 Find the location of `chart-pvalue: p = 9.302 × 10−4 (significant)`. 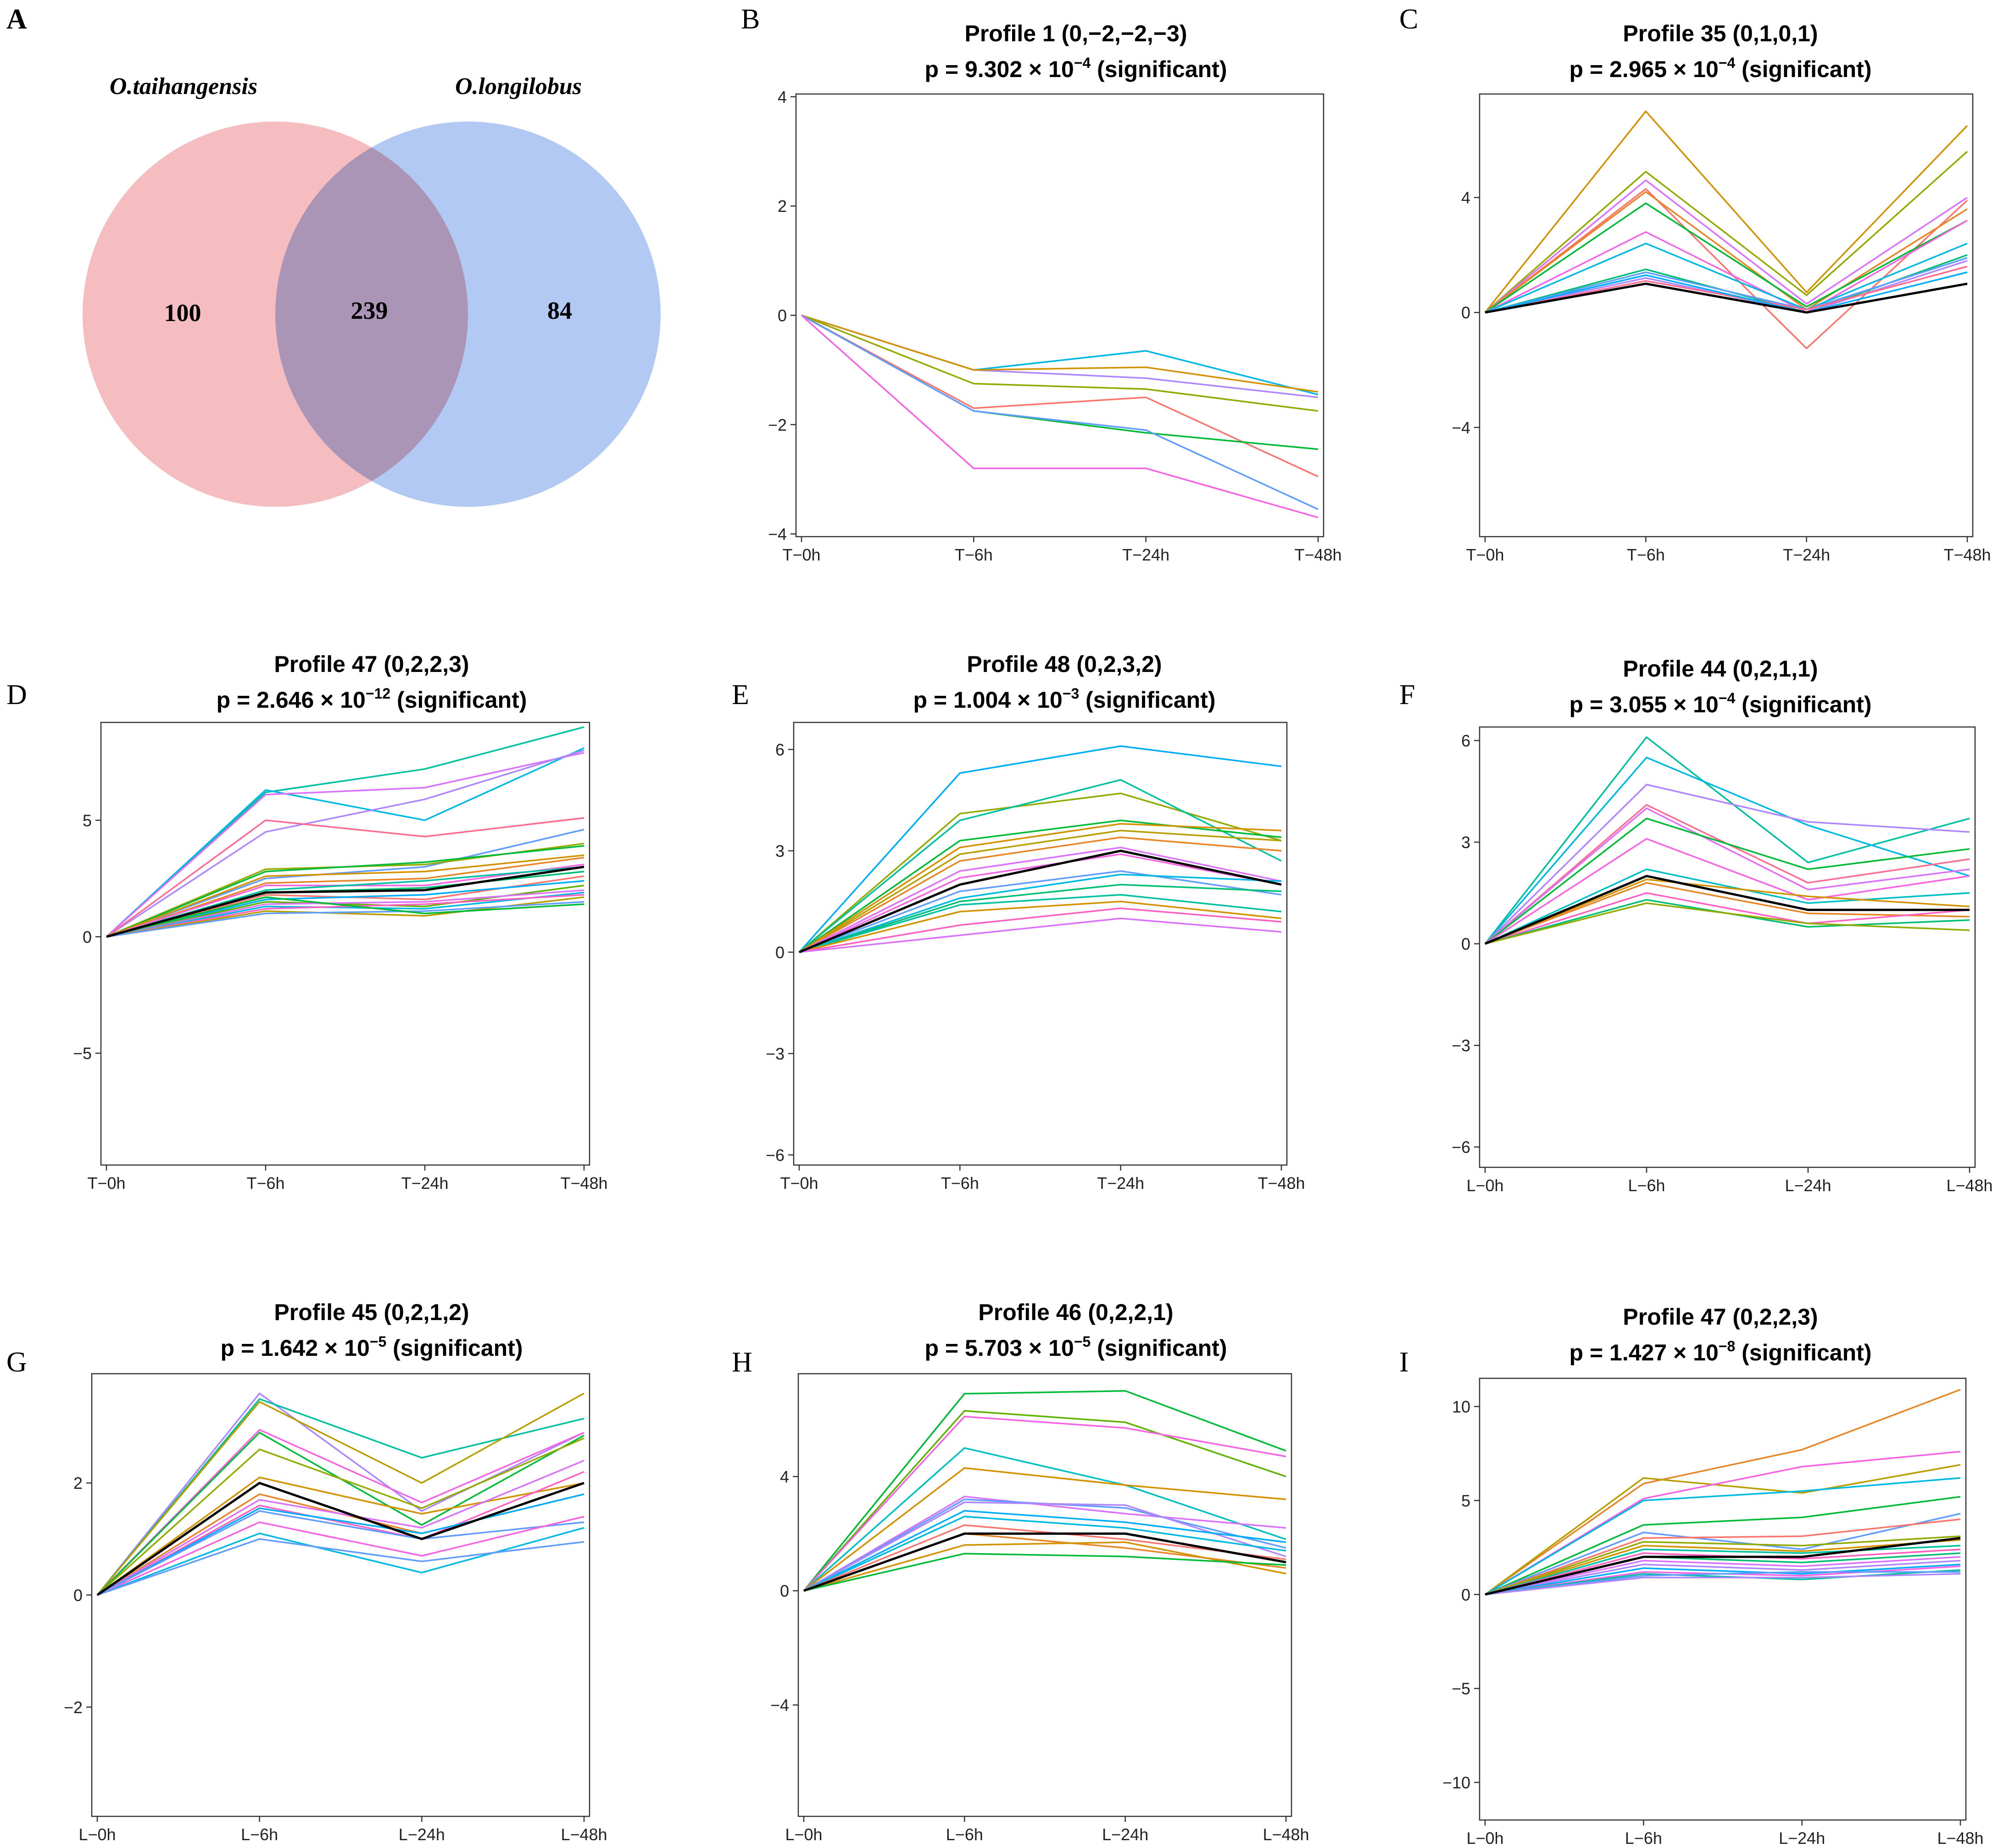

chart-pvalue: p = 9.302 × 10−4 (significant) is located at coordinates (1076, 68).